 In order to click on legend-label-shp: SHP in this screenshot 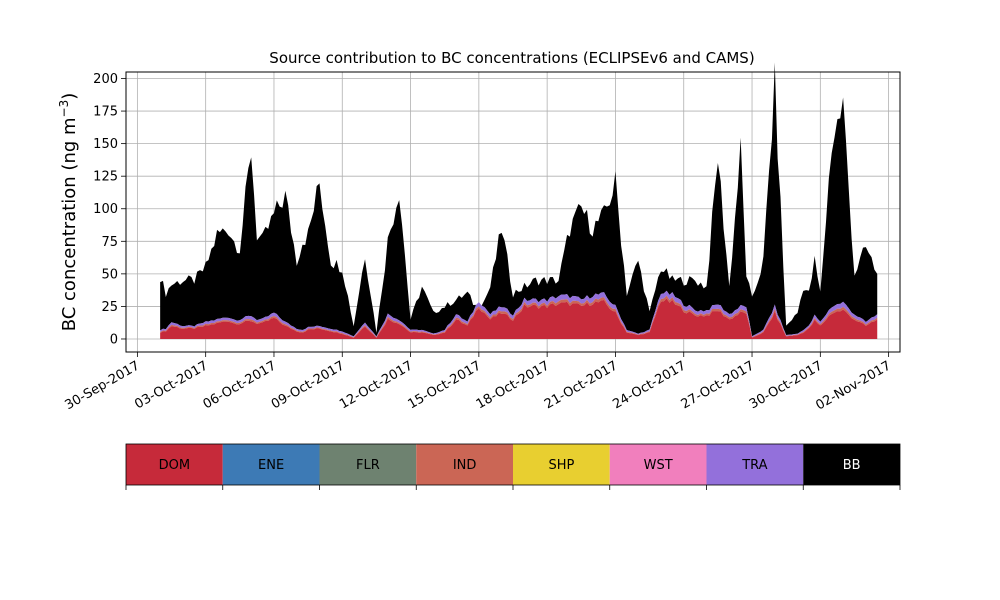, I will do `click(561, 465)`.